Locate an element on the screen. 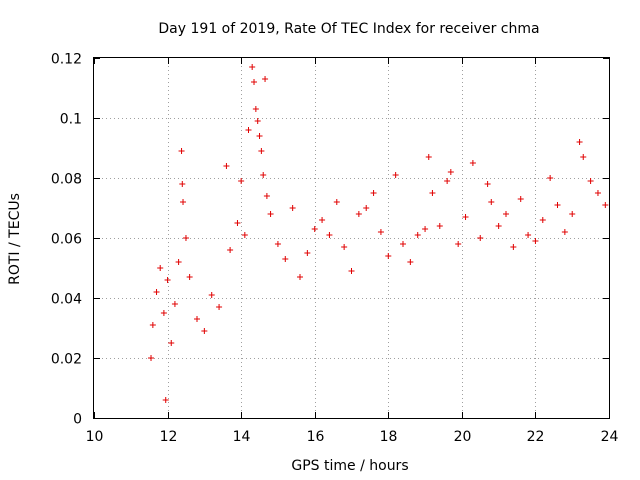  y-tick-label: 0.06 is located at coordinates (66, 240).